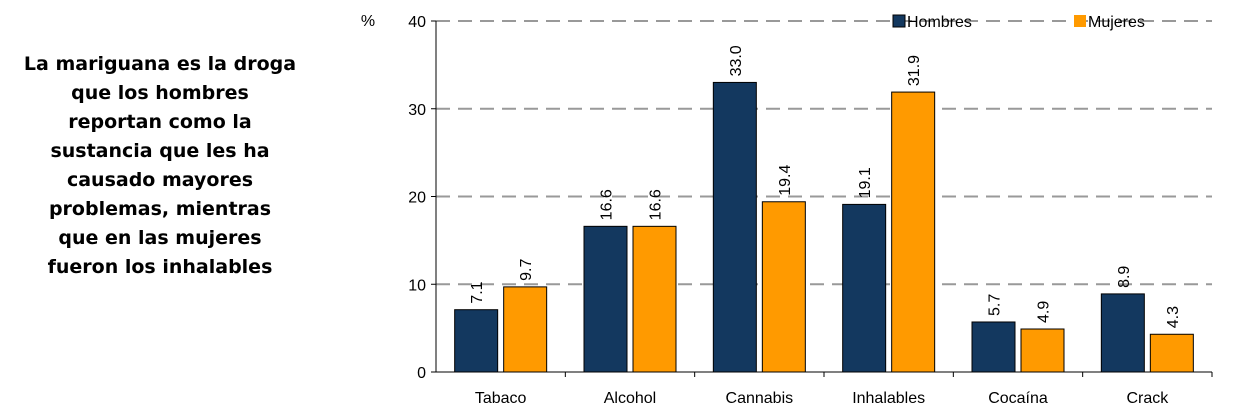 Image resolution: width=1233 pixels, height=412 pixels. I want to click on caption-line: causado mayores, so click(160, 180).